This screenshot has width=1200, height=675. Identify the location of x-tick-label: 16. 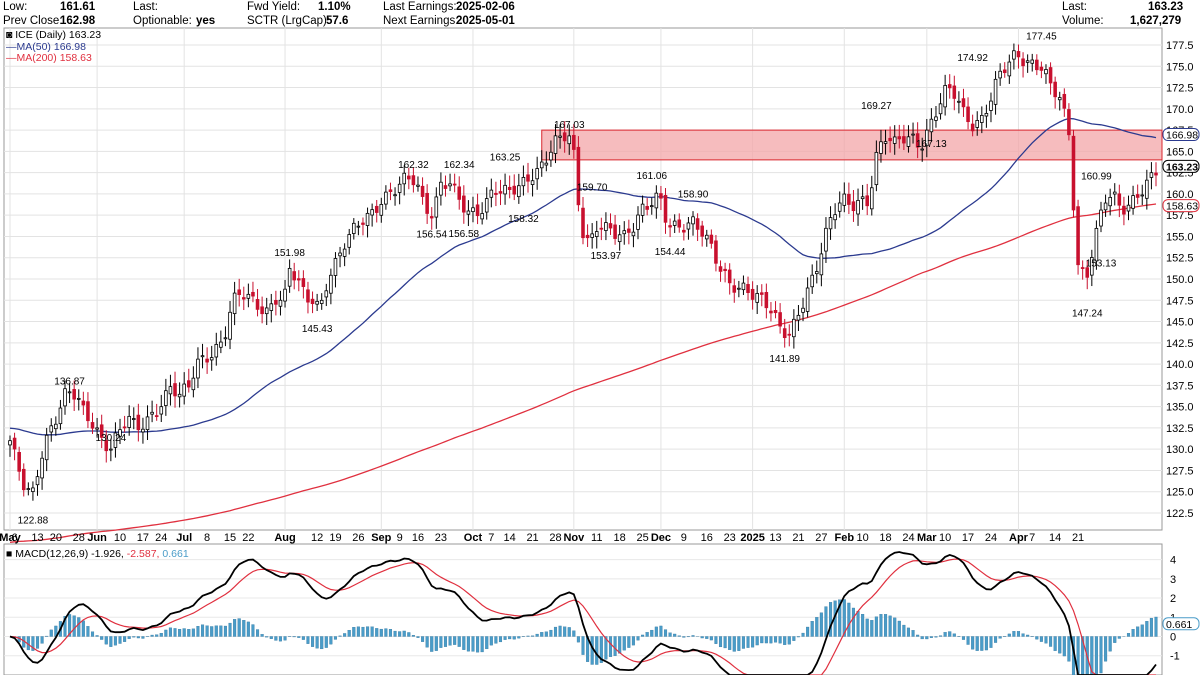
(707, 538).